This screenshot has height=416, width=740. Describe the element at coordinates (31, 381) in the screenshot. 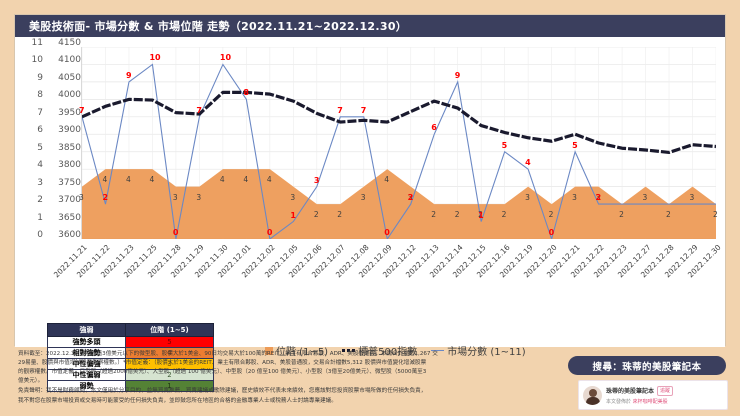

I see `footer-line: 億美元）。` at that location.